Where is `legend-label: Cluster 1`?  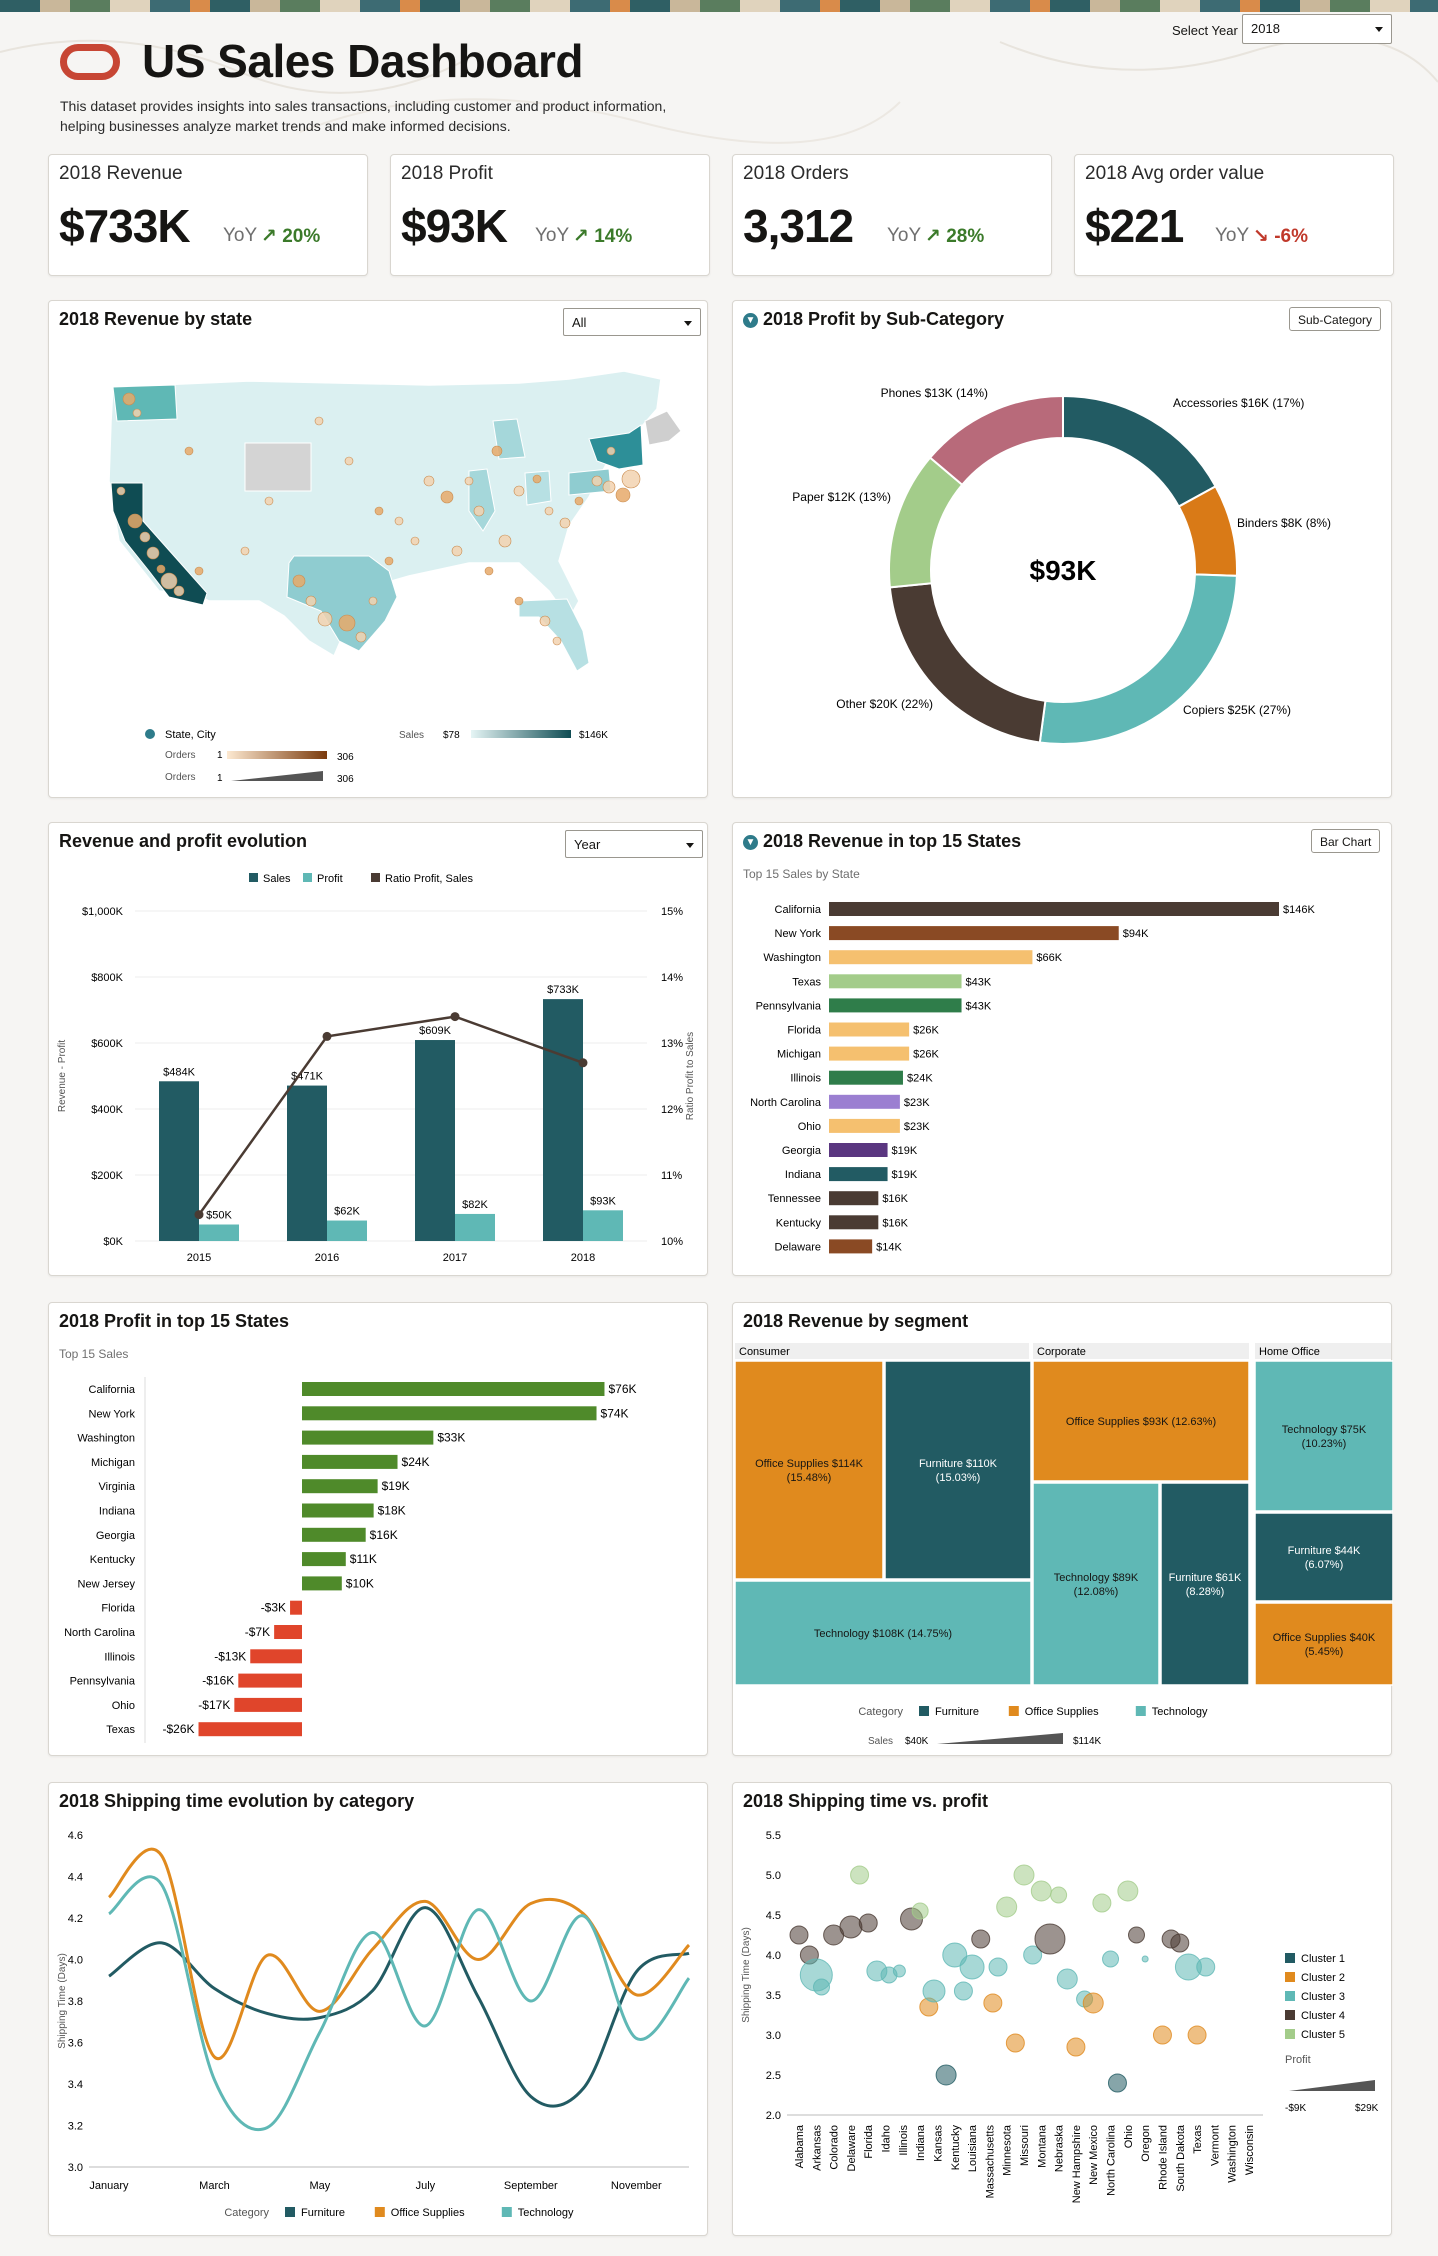
legend-label: Cluster 1 is located at coordinates (1323, 1959).